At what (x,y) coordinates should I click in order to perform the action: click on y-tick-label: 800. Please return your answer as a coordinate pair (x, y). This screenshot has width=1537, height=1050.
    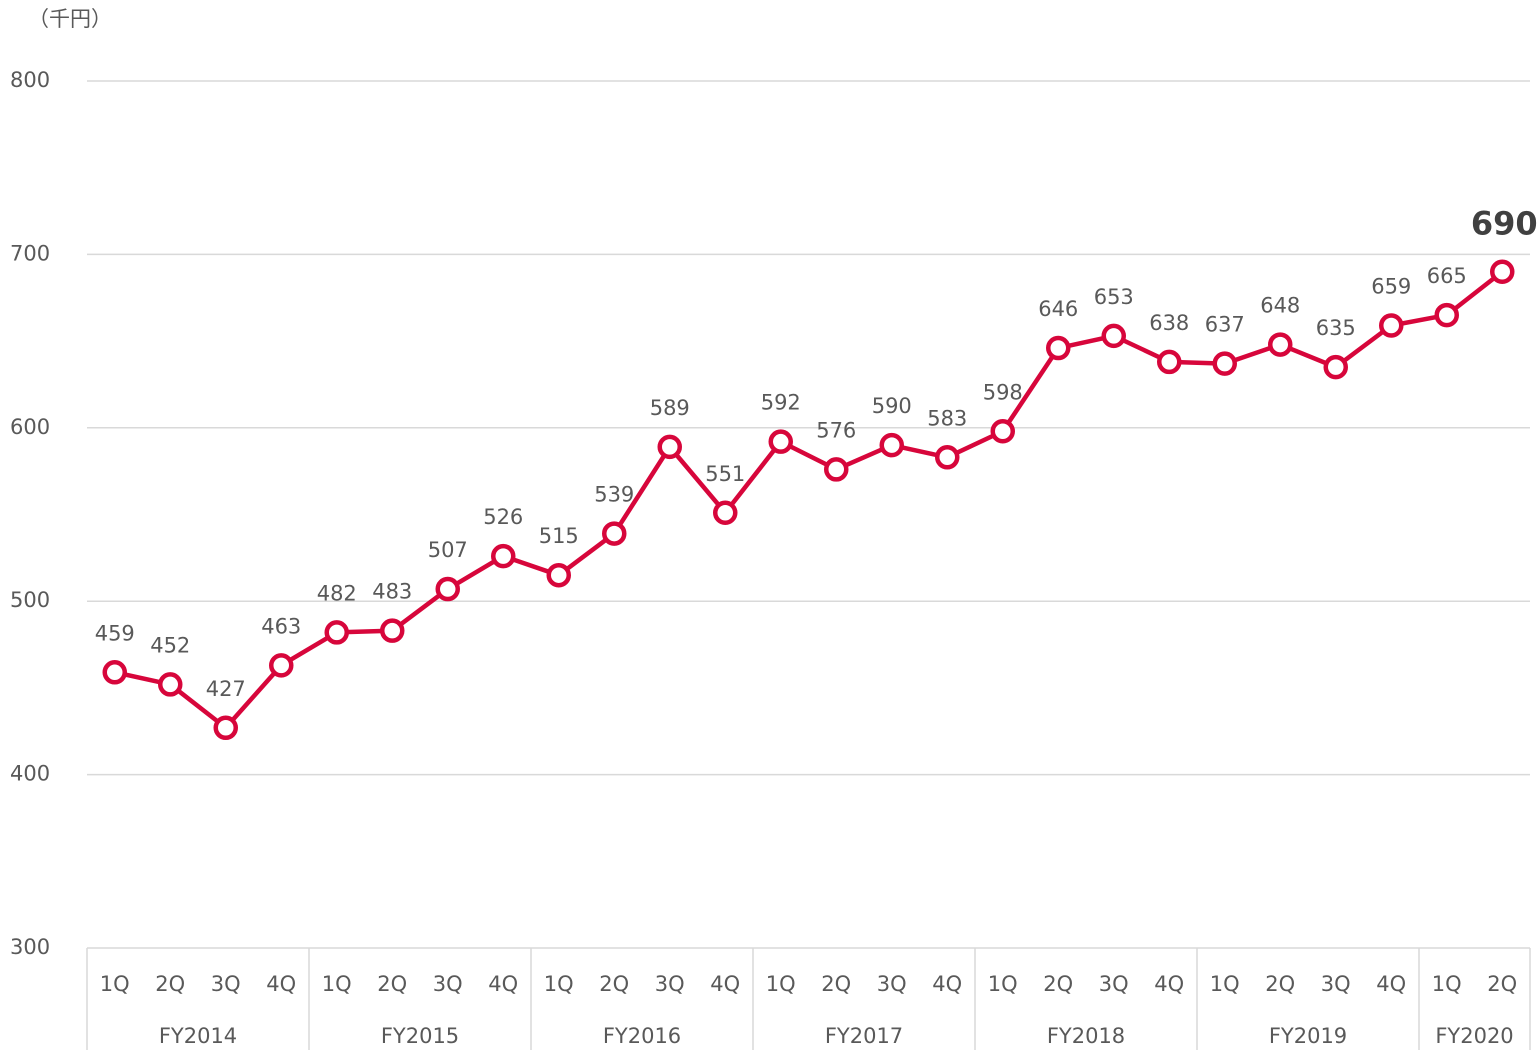
    Looking at the image, I should click on (30, 80).